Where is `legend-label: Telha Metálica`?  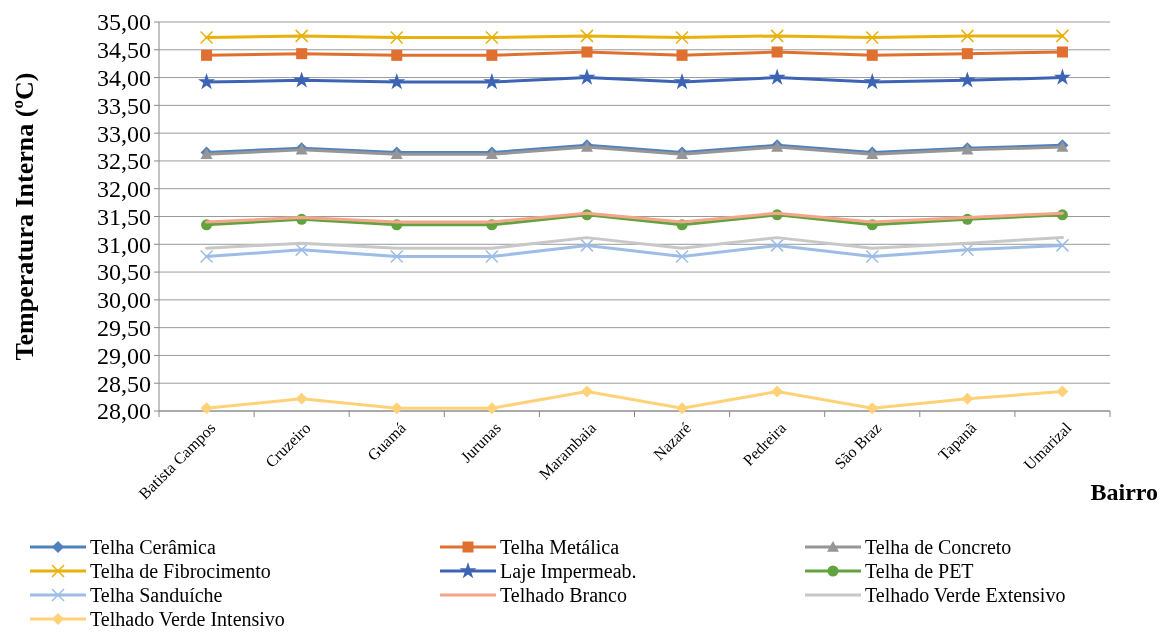 legend-label: Telha Metálica is located at coordinates (560, 547).